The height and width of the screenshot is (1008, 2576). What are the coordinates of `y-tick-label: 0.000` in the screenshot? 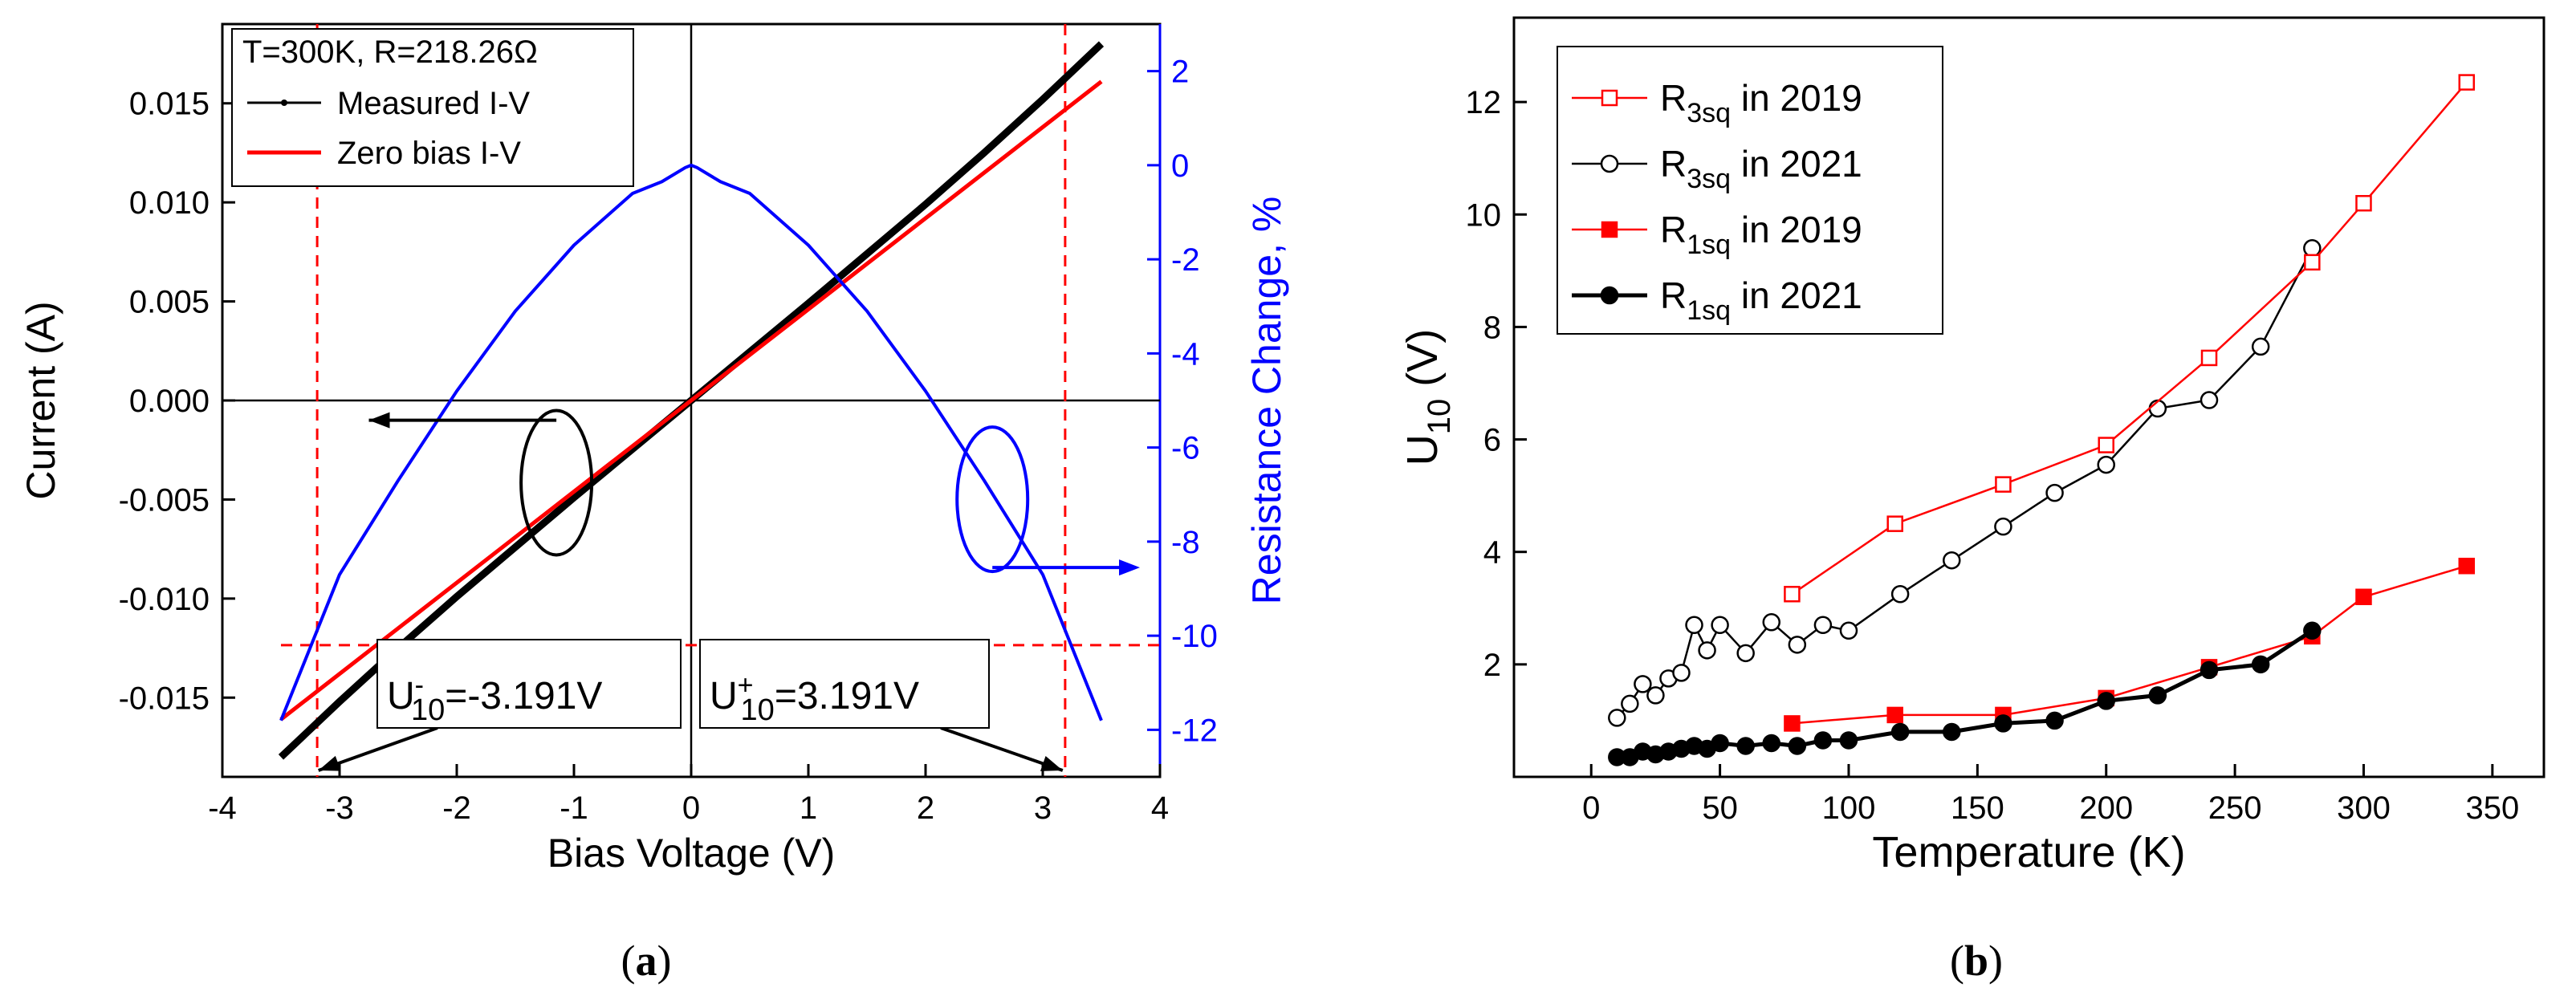 It's located at (169, 401).